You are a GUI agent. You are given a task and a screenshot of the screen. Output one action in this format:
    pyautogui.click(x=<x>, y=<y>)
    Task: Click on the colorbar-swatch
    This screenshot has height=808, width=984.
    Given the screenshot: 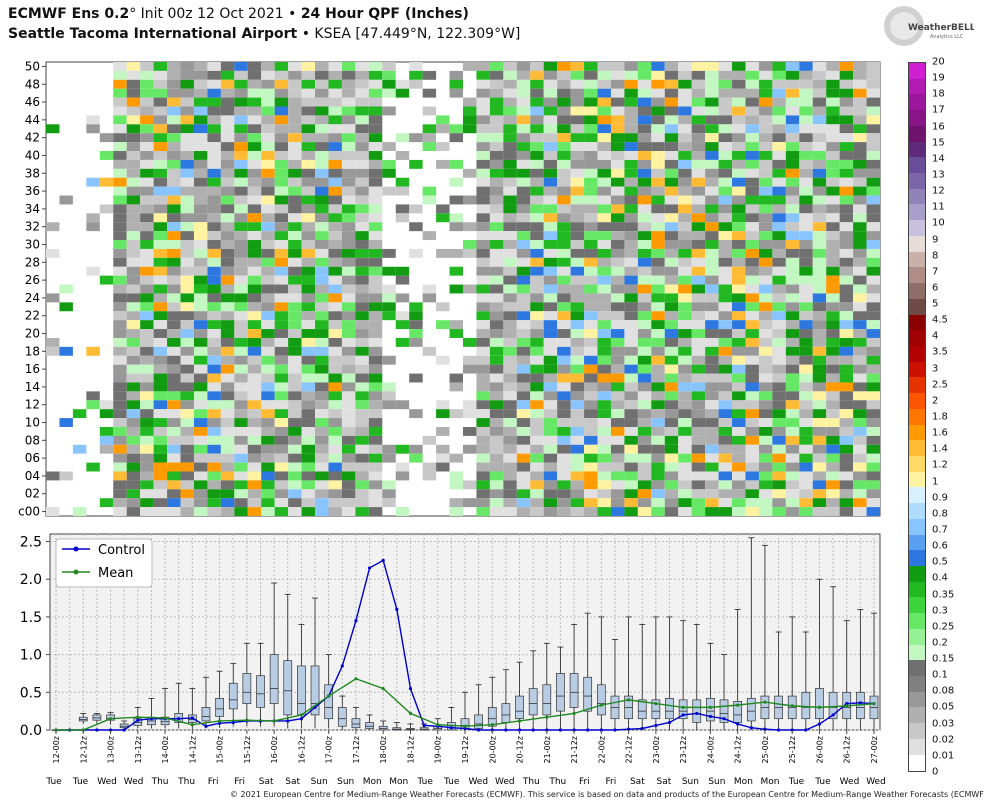 What is the action you would take?
    pyautogui.click(x=917, y=605)
    